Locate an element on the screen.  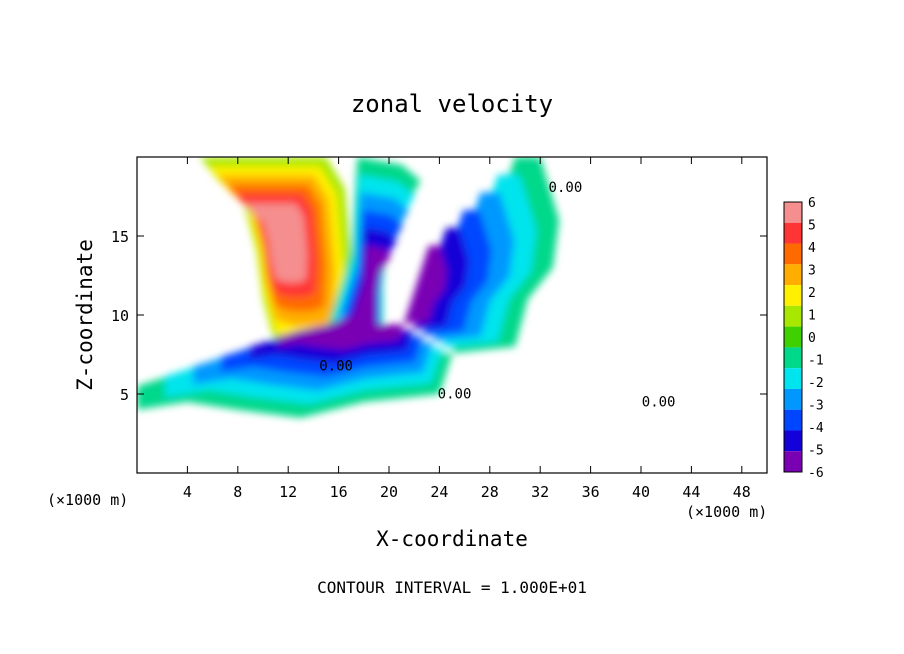
y-tick-label: 10 is located at coordinates (120, 316).